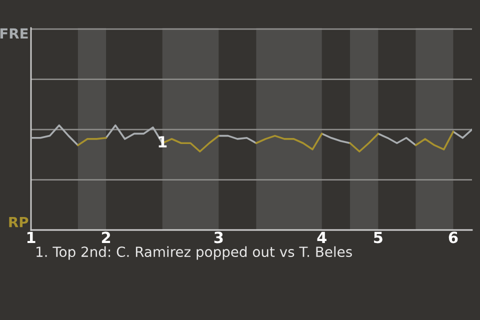 The height and width of the screenshot is (320, 480). Describe the element at coordinates (14, 33) in the screenshot. I see `text: FRE` at that location.